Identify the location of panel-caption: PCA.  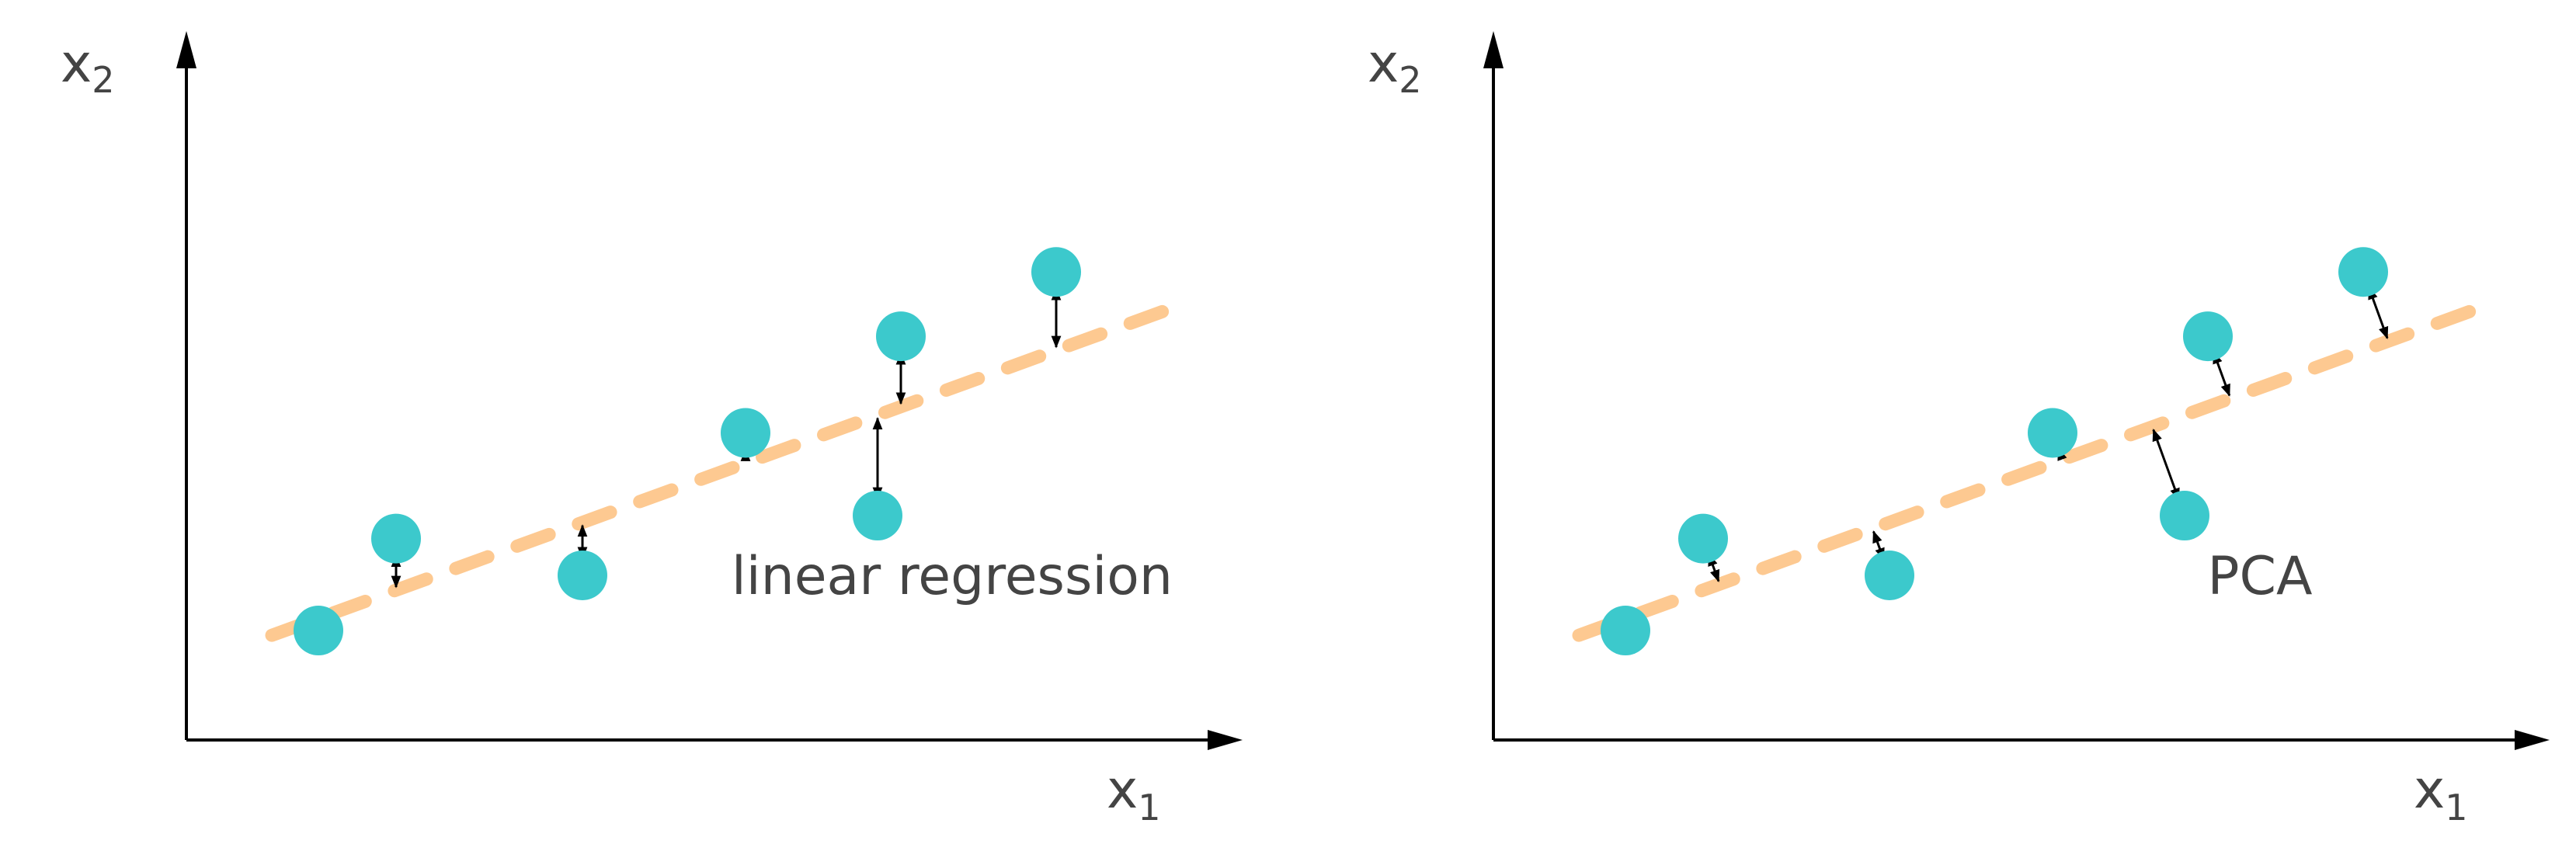
(2259, 576).